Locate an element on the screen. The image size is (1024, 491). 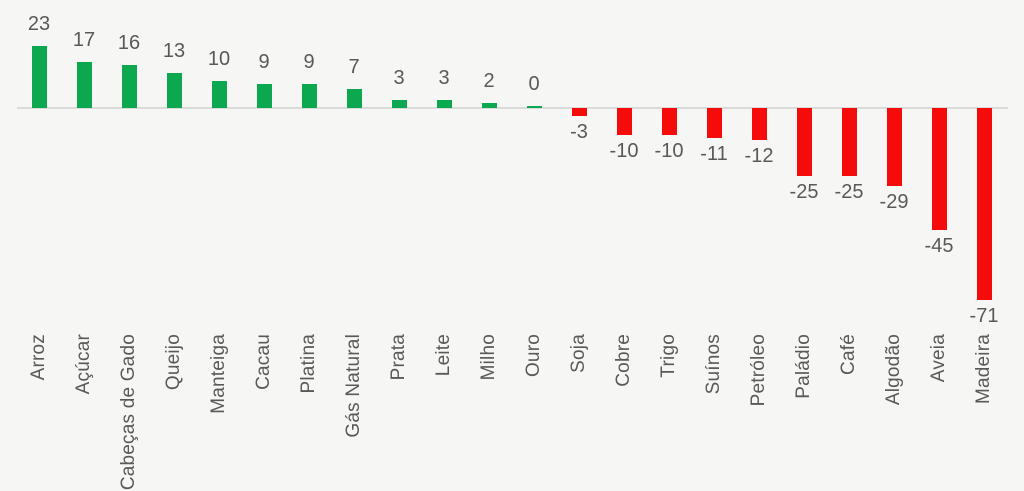
bar-petróleo is located at coordinates (759, 124).